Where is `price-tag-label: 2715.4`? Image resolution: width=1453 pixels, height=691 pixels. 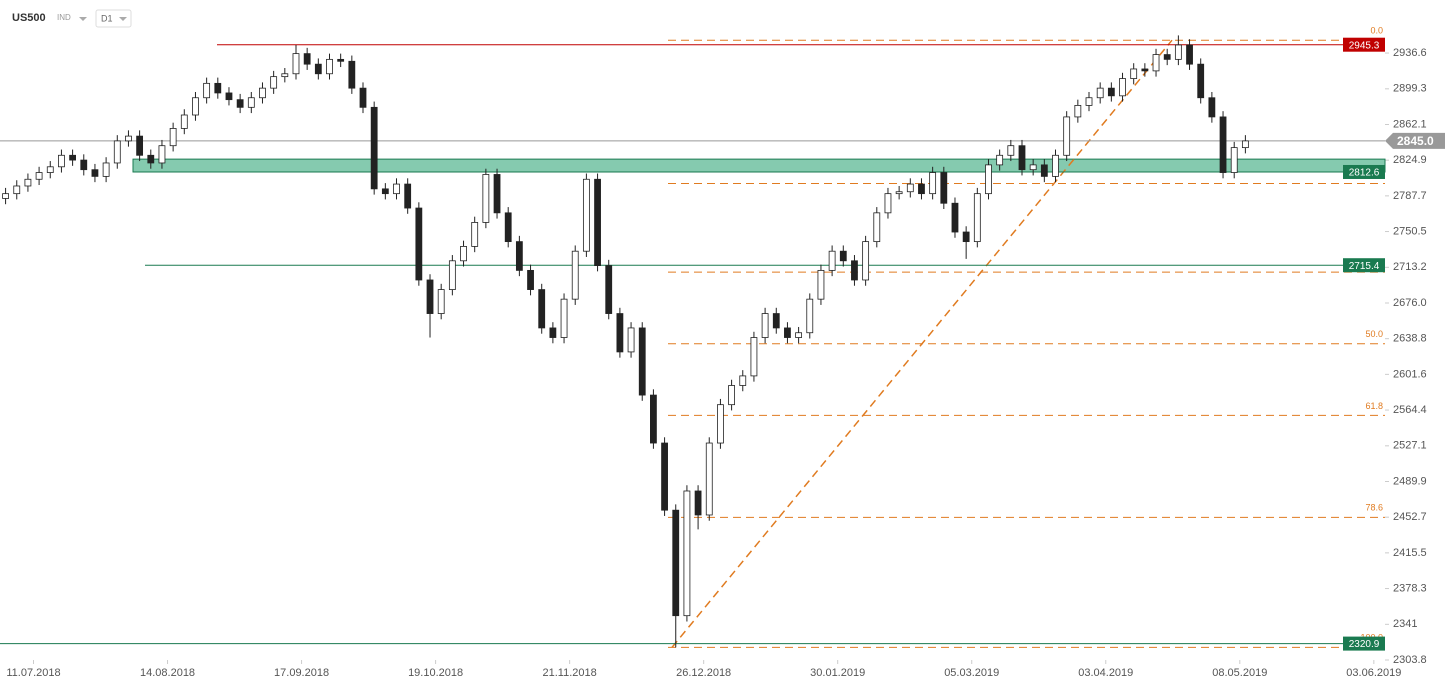 price-tag-label: 2715.4 is located at coordinates (1364, 266).